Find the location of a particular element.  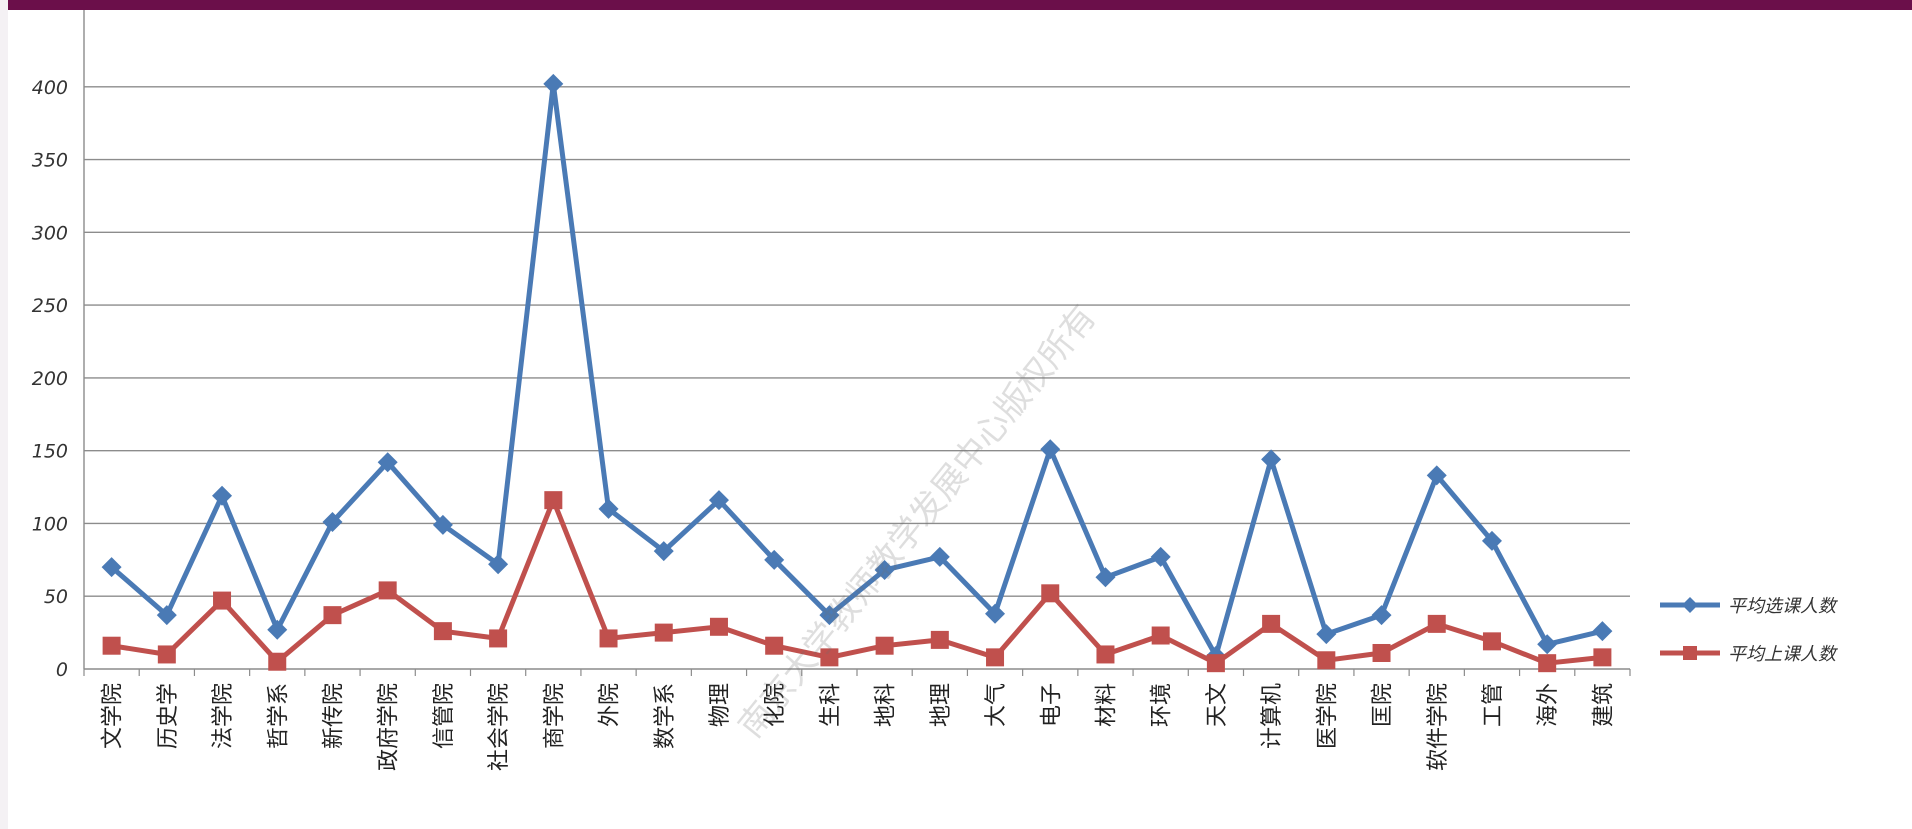

x-tick-label: 电子 is located at coordinates (1051, 705).